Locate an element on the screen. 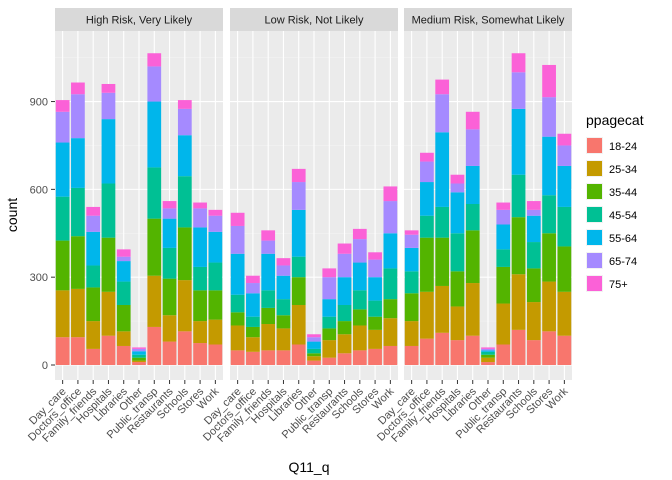  legend-item: 45-54 is located at coordinates (611, 214).